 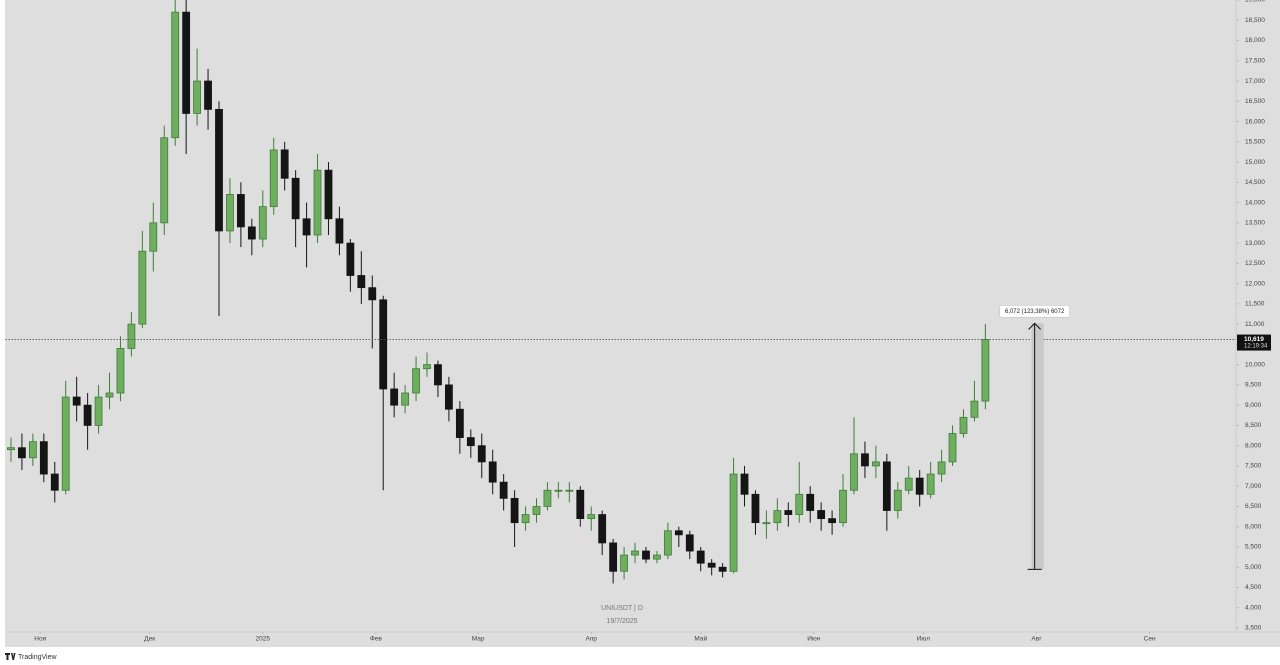 What do you see at coordinates (1255, 60) in the screenshot?
I see `y-tick-label: 17,500` at bounding box center [1255, 60].